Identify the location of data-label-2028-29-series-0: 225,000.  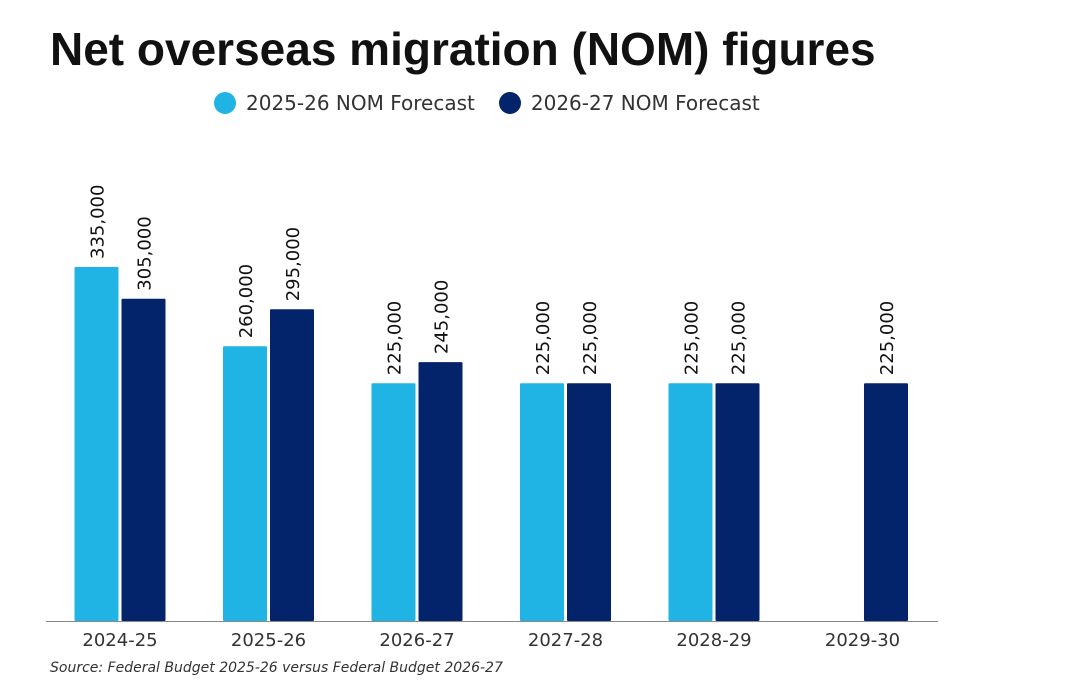
(692, 338).